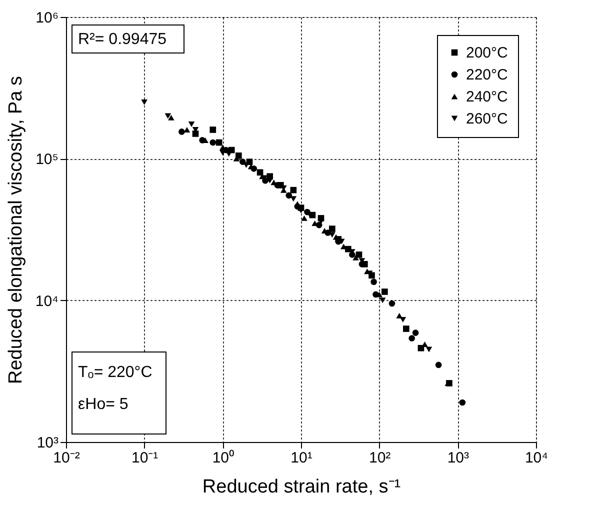 This screenshot has width=608, height=508. What do you see at coordinates (487, 97) in the screenshot?
I see `legend-label: 240°C` at bounding box center [487, 97].